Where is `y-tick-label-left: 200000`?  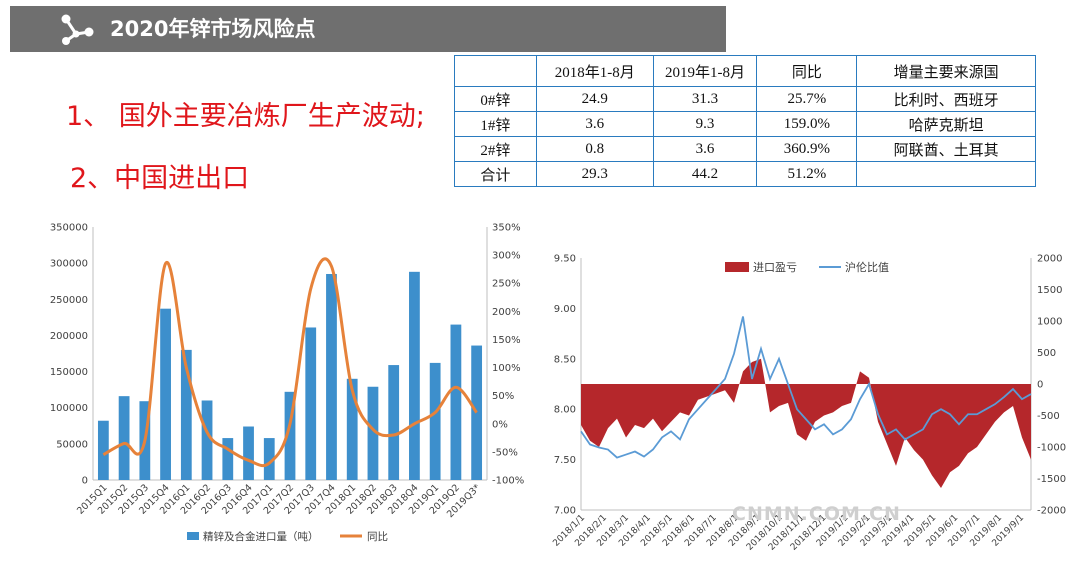 y-tick-label-left: 200000 is located at coordinates (69, 336).